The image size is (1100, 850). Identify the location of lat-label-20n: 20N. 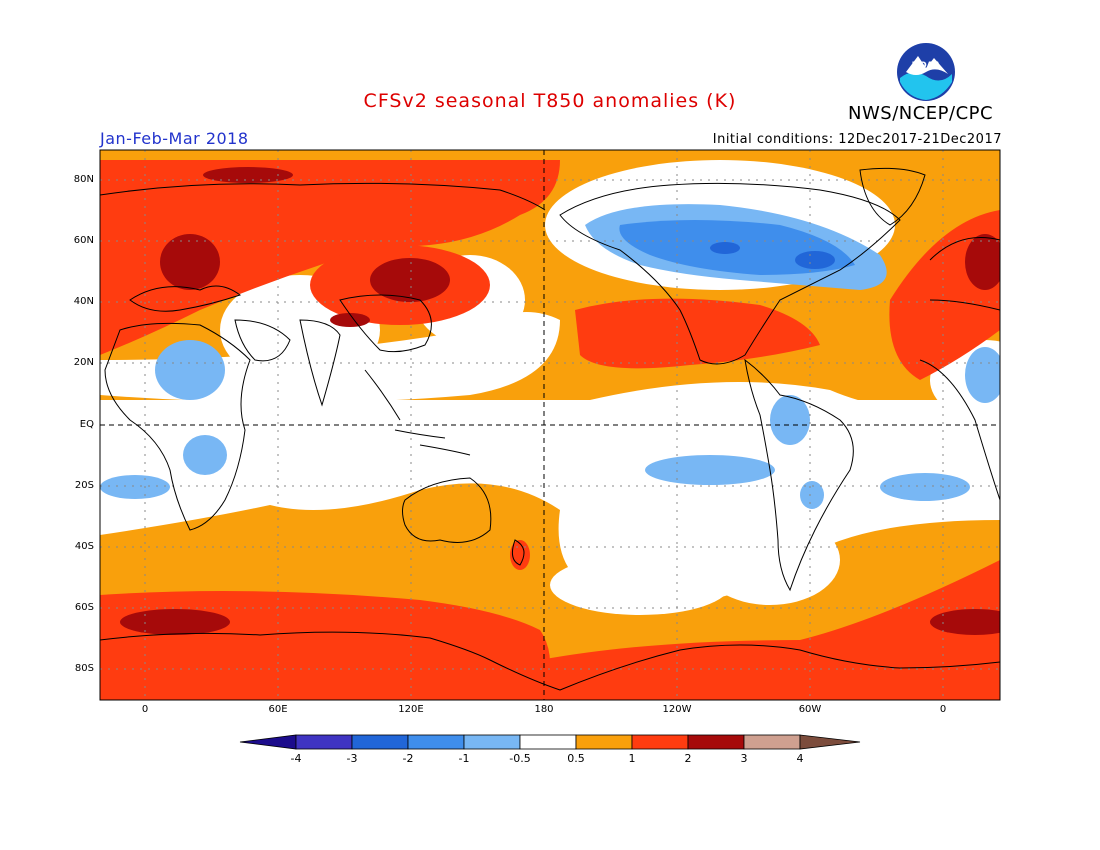
(83, 362).